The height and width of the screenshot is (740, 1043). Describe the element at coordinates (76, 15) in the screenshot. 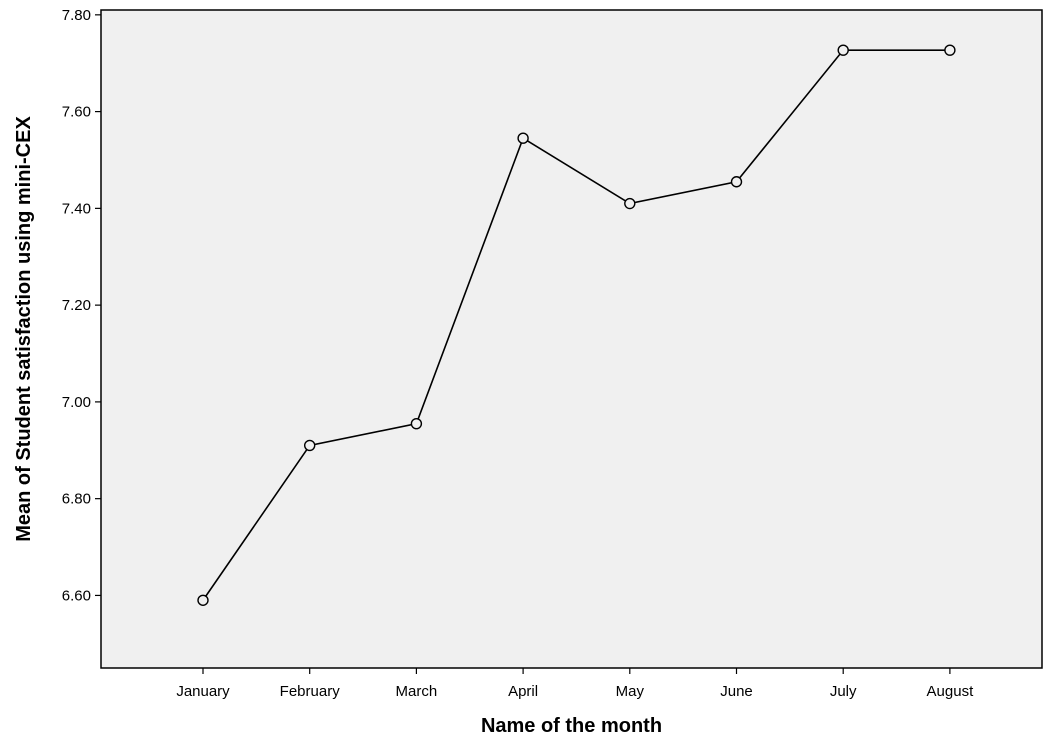

I see `y-tick-label: 7.80` at that location.